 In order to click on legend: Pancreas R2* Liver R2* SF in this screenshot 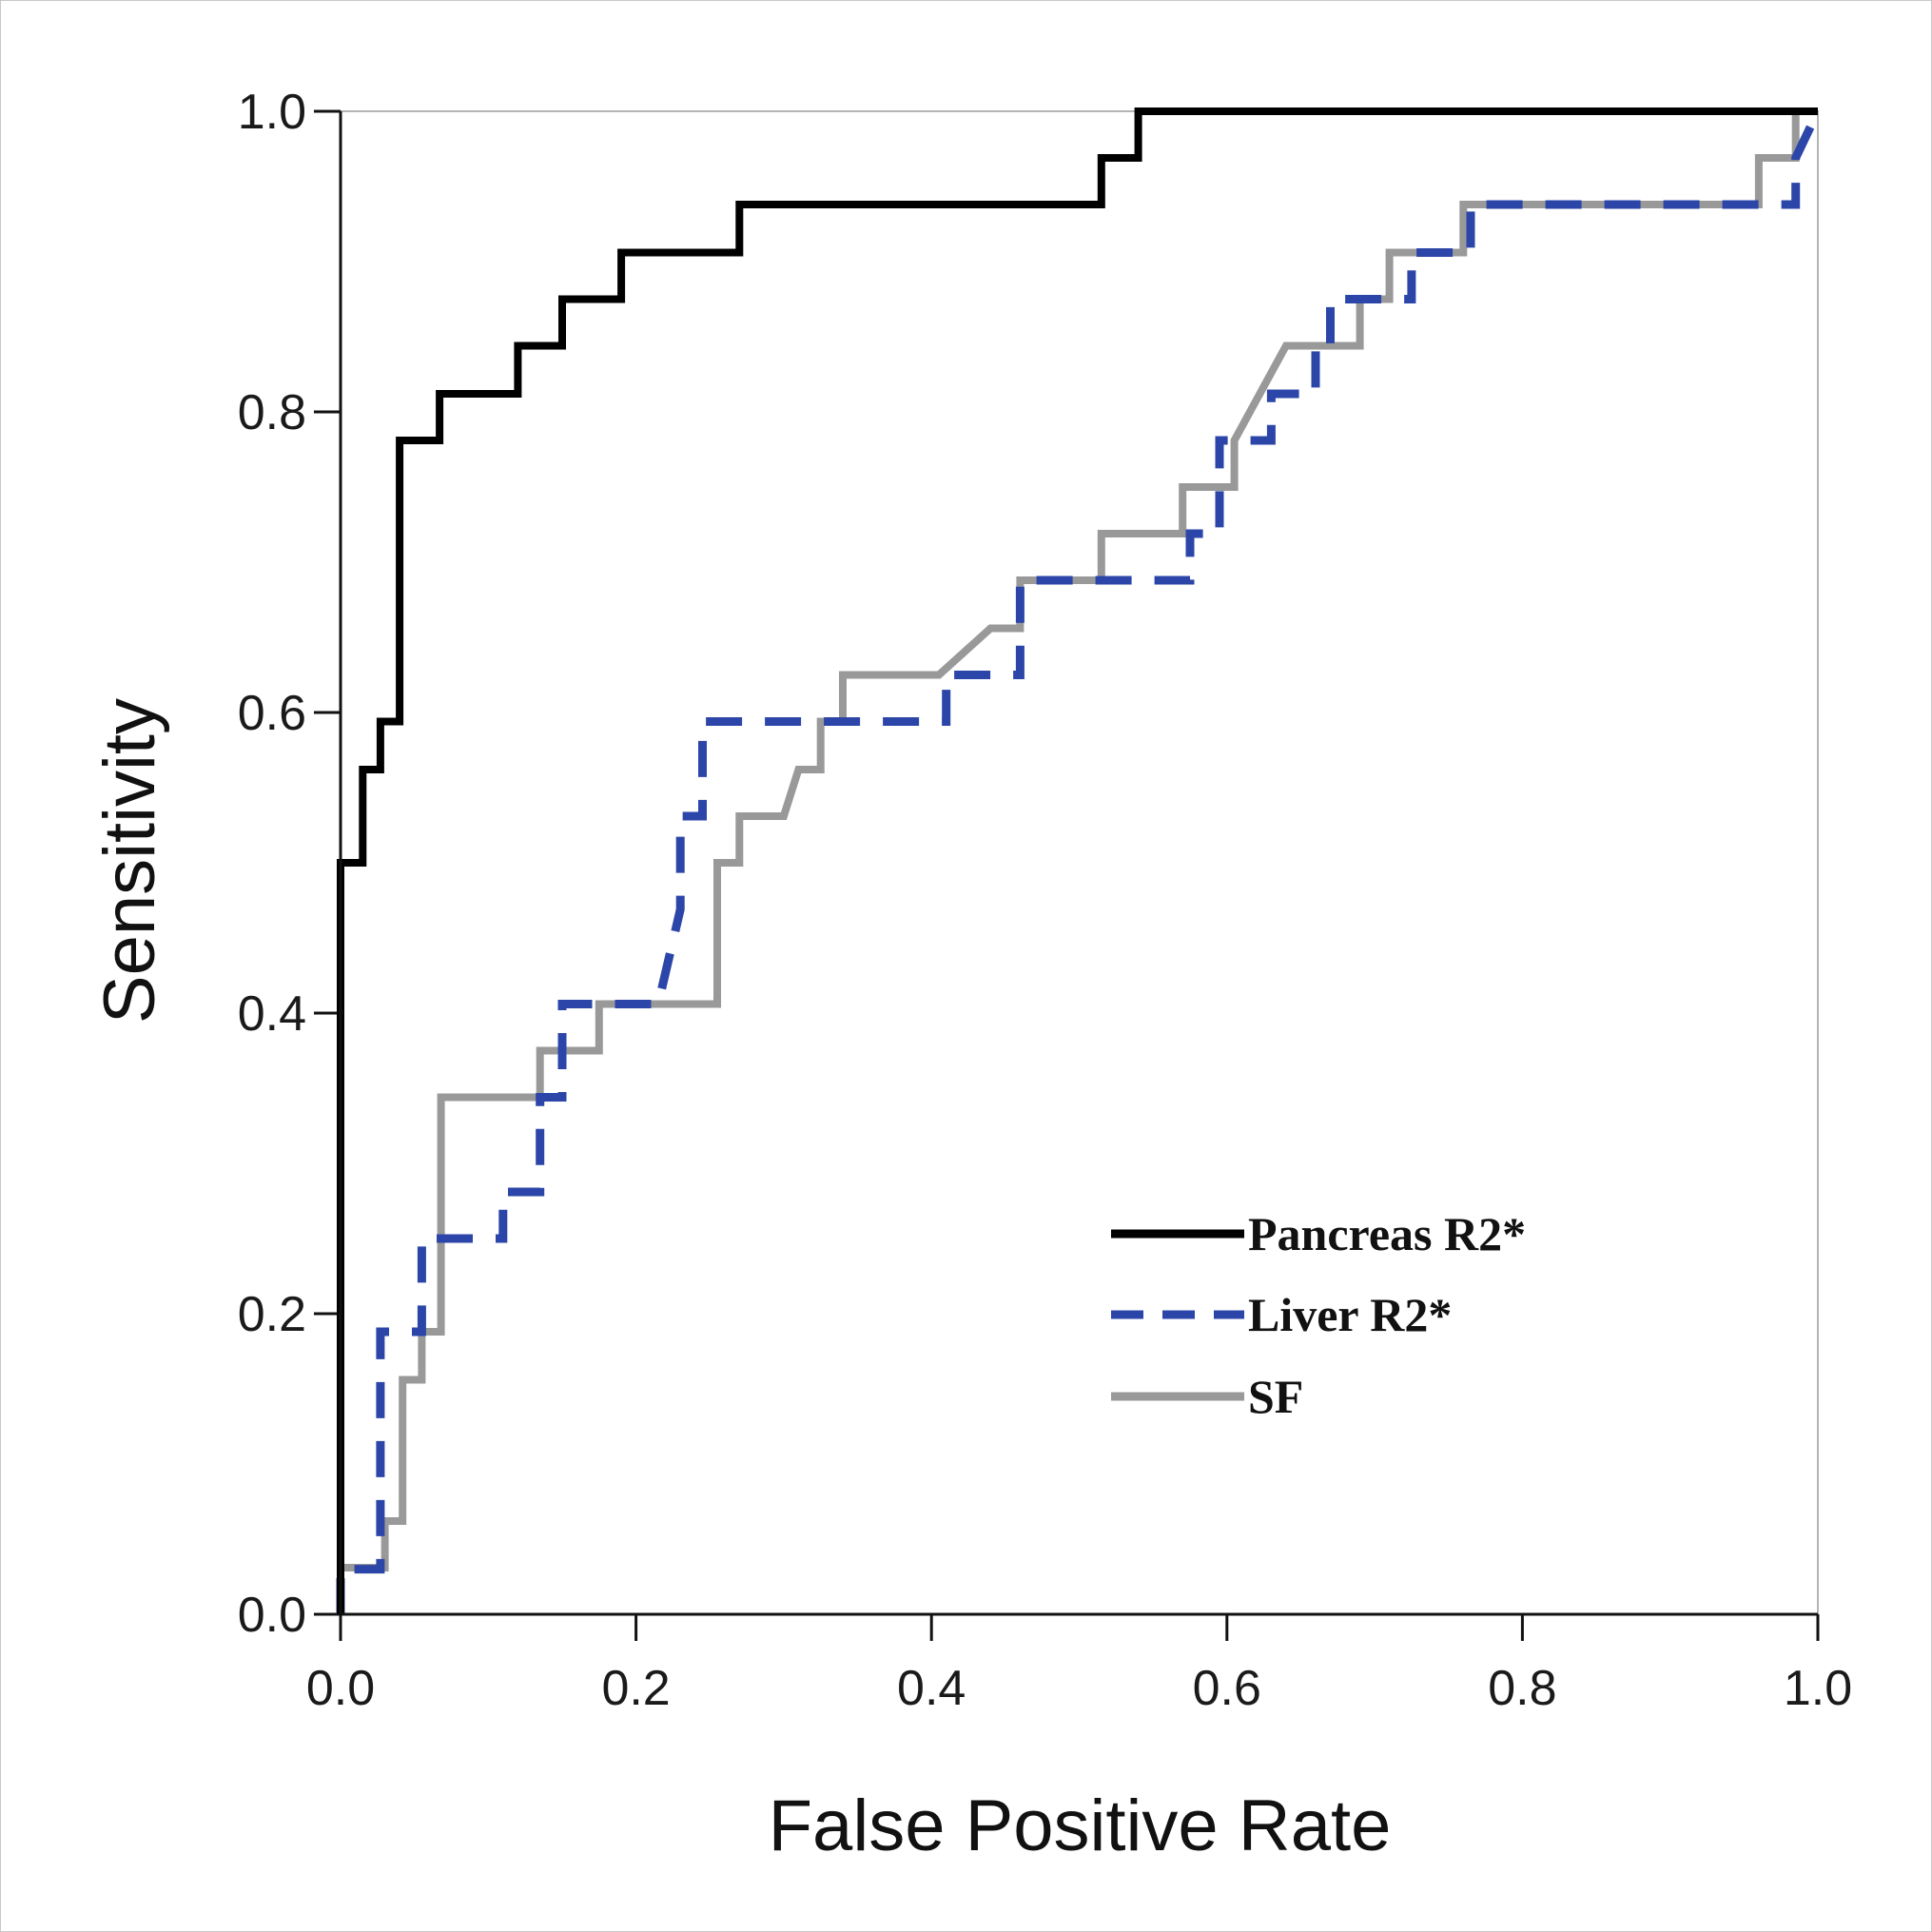, I will do `click(1319, 1315)`.